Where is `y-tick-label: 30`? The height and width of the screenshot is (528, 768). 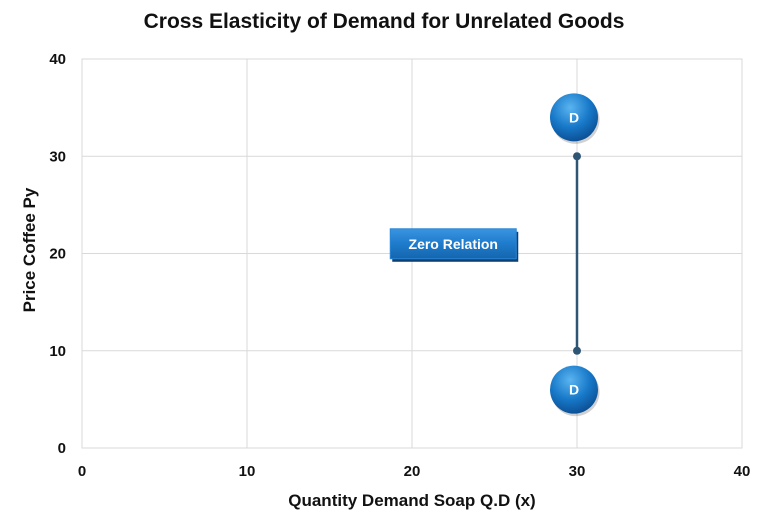
y-tick-label: 30 is located at coordinates (57, 156).